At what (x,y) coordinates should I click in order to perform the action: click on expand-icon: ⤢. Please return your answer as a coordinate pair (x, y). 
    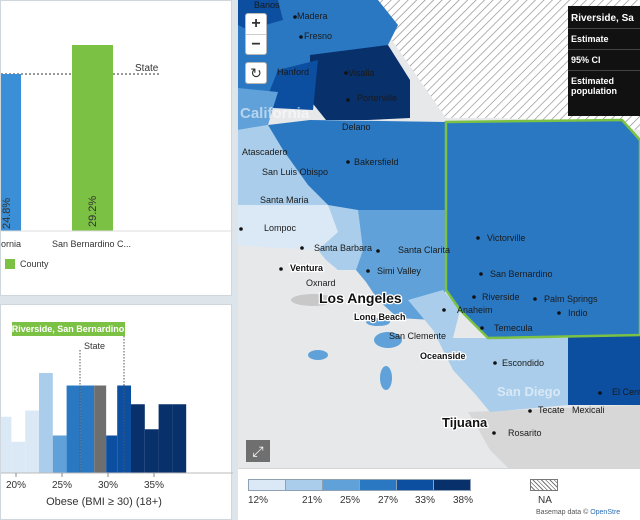
    Looking at the image, I should click on (258, 451).